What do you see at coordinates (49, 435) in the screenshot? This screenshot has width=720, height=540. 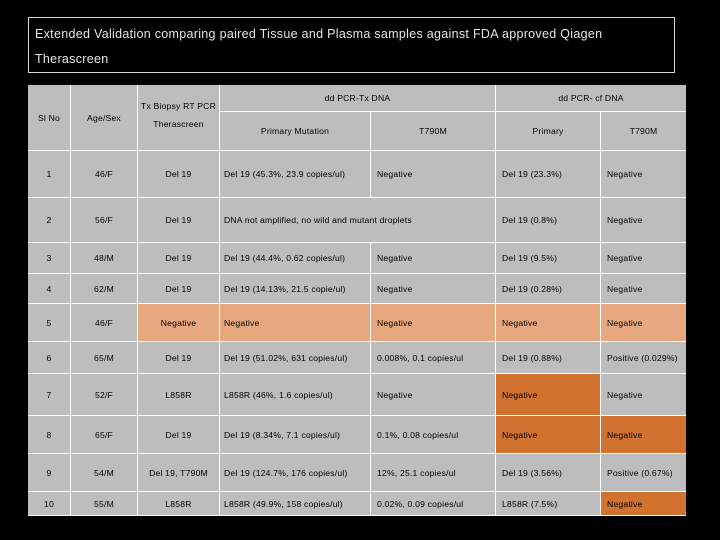 I see `cell-sl-no: 8` at bounding box center [49, 435].